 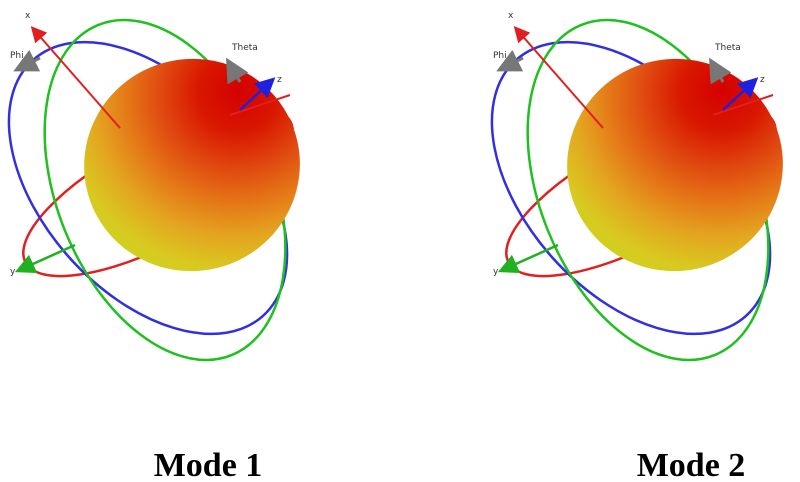 I want to click on caption: Mode 2, so click(x=691, y=464).